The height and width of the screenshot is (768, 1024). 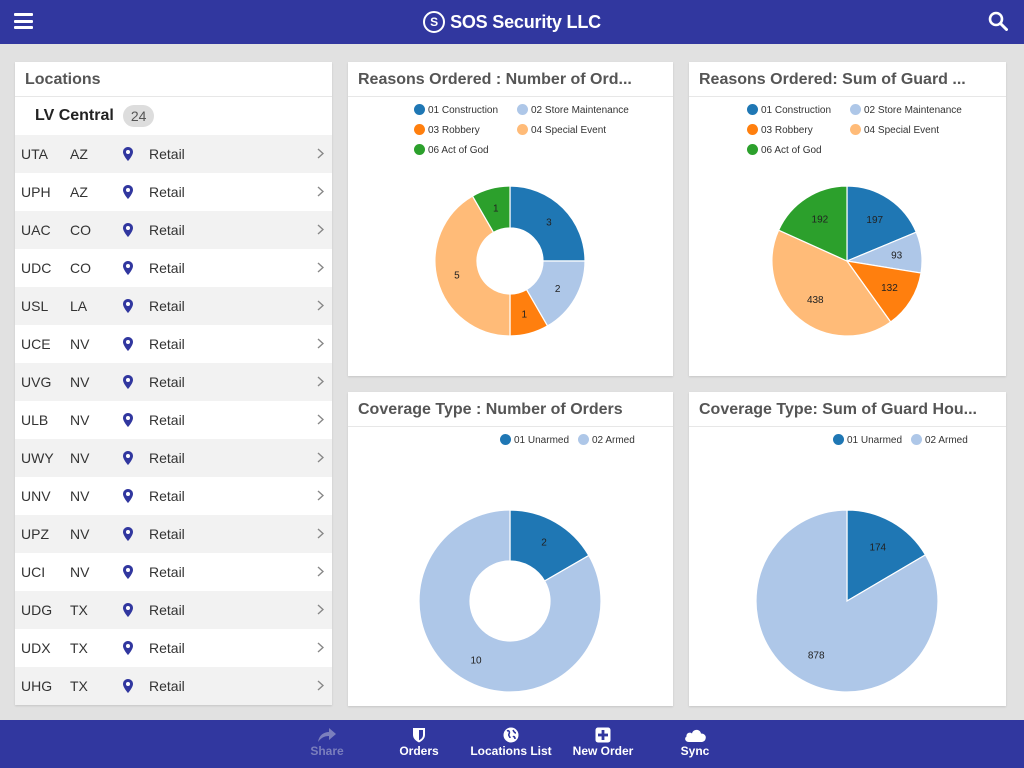 I want to click on share-tab: Share, so click(x=327, y=741).